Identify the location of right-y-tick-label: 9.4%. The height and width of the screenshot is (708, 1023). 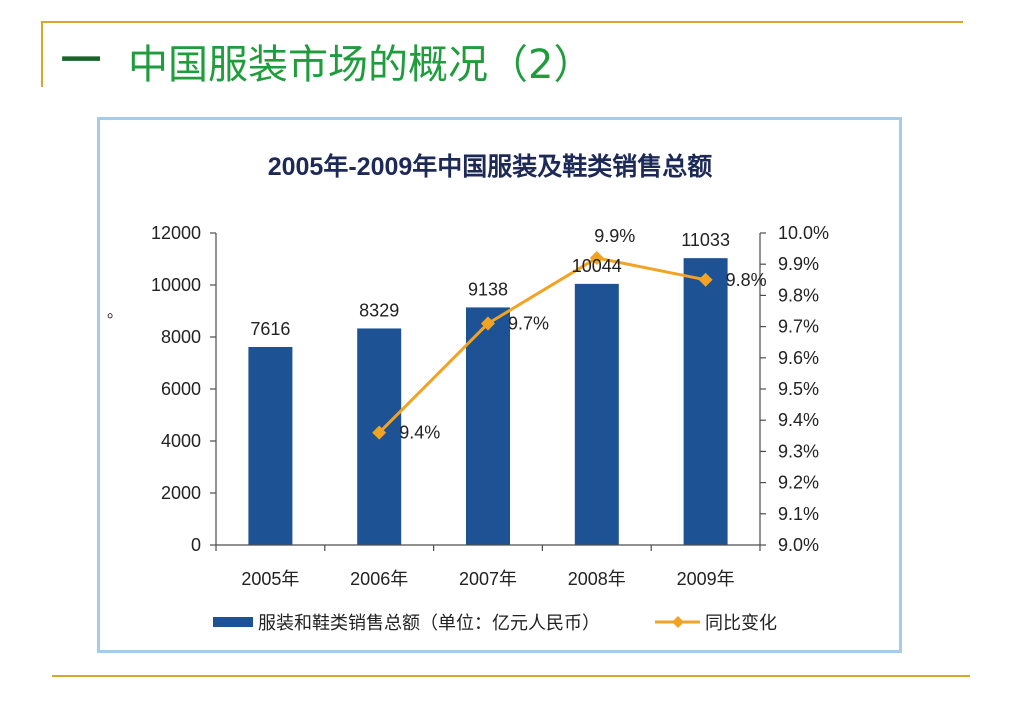
(798, 420).